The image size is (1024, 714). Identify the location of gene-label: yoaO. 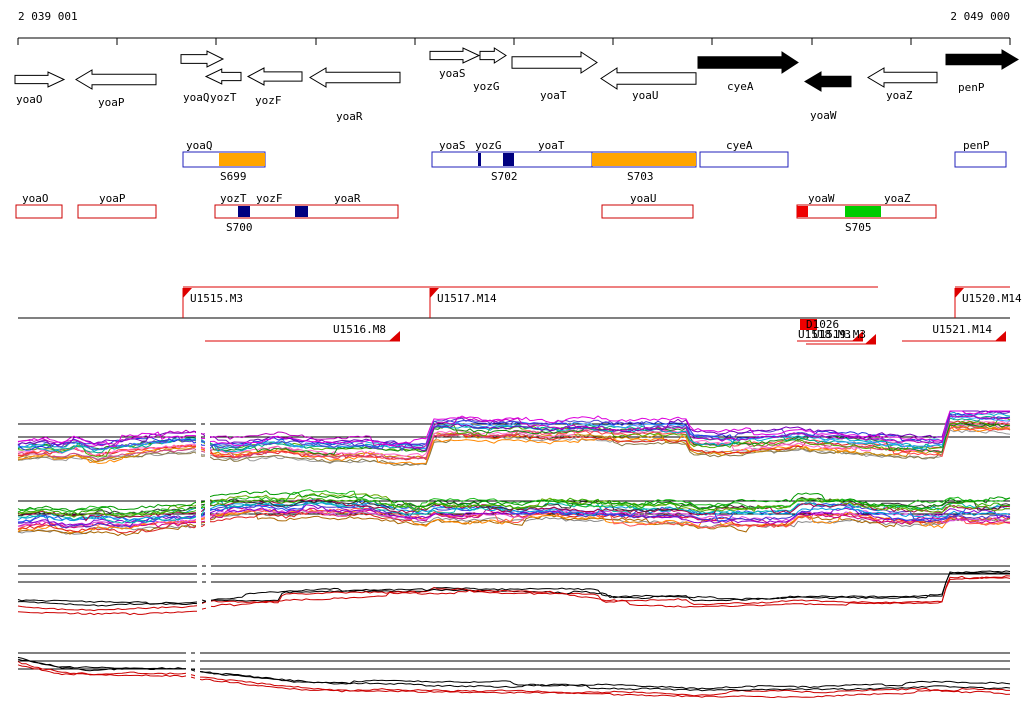
(29, 99).